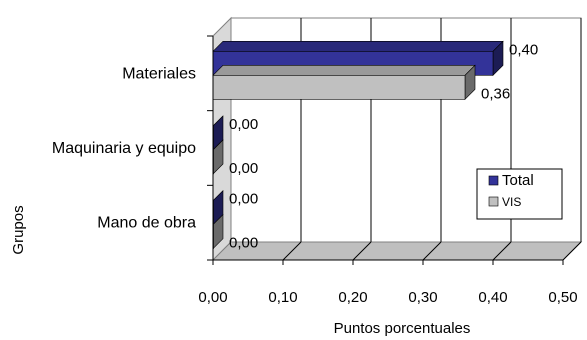 The height and width of the screenshot is (340, 587). I want to click on x-tick-label: 0,20, so click(352, 297).